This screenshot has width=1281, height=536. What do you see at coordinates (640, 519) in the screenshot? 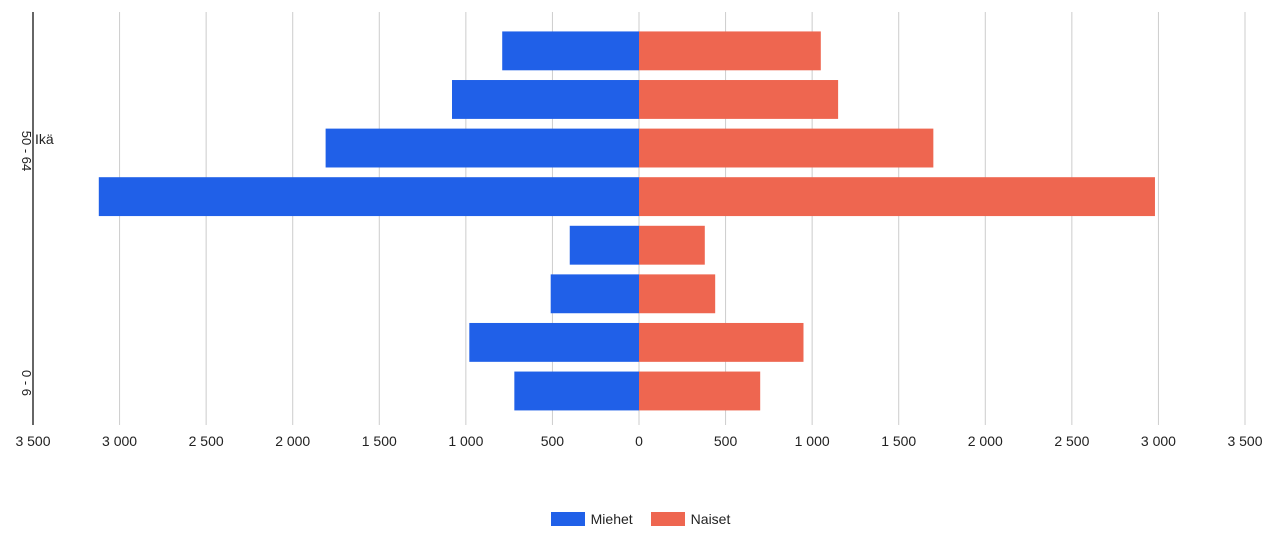
I see `legend: Miehet Naiset` at bounding box center [640, 519].